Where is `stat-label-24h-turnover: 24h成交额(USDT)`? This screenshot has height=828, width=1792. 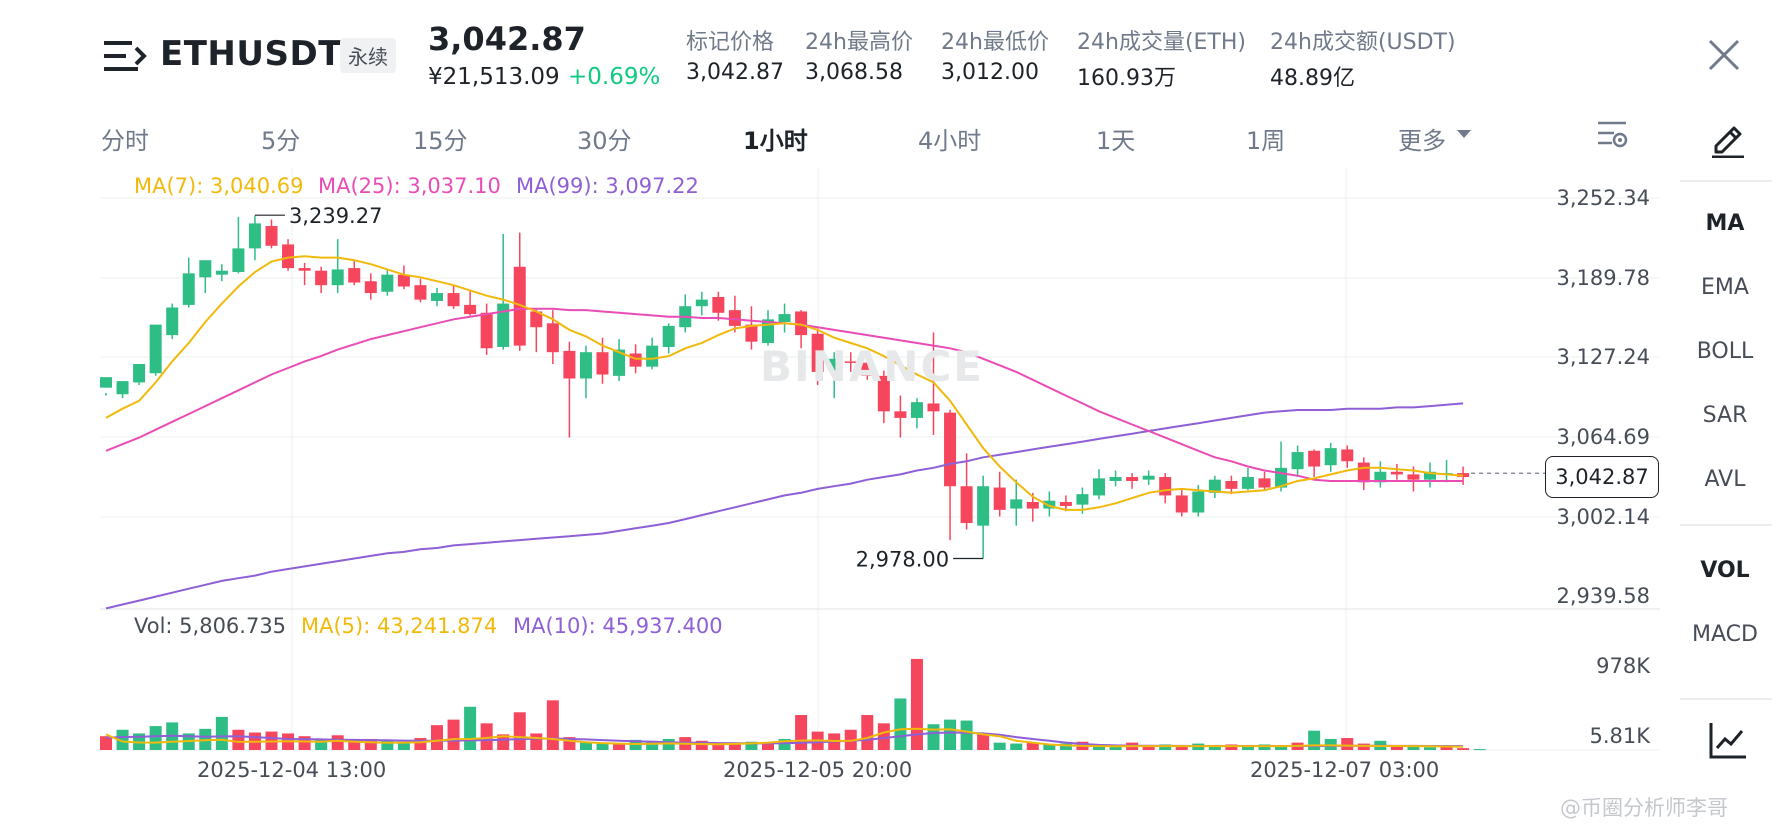
stat-label-24h-turnover: 24h成交额(USDT) is located at coordinates (1363, 42).